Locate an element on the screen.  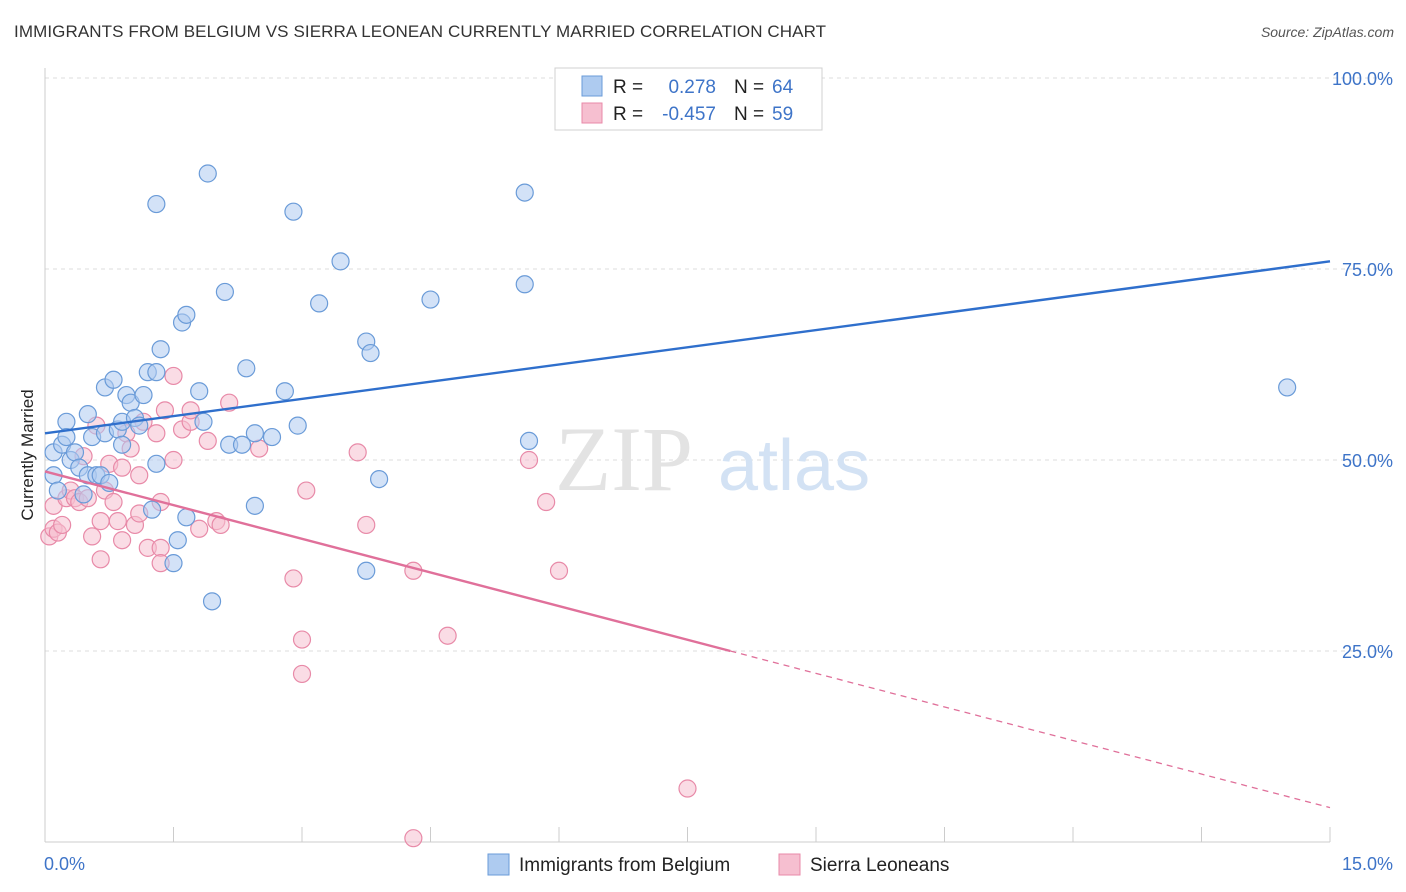
y-axis-title: Currently Married is located at coordinates (27, 454).